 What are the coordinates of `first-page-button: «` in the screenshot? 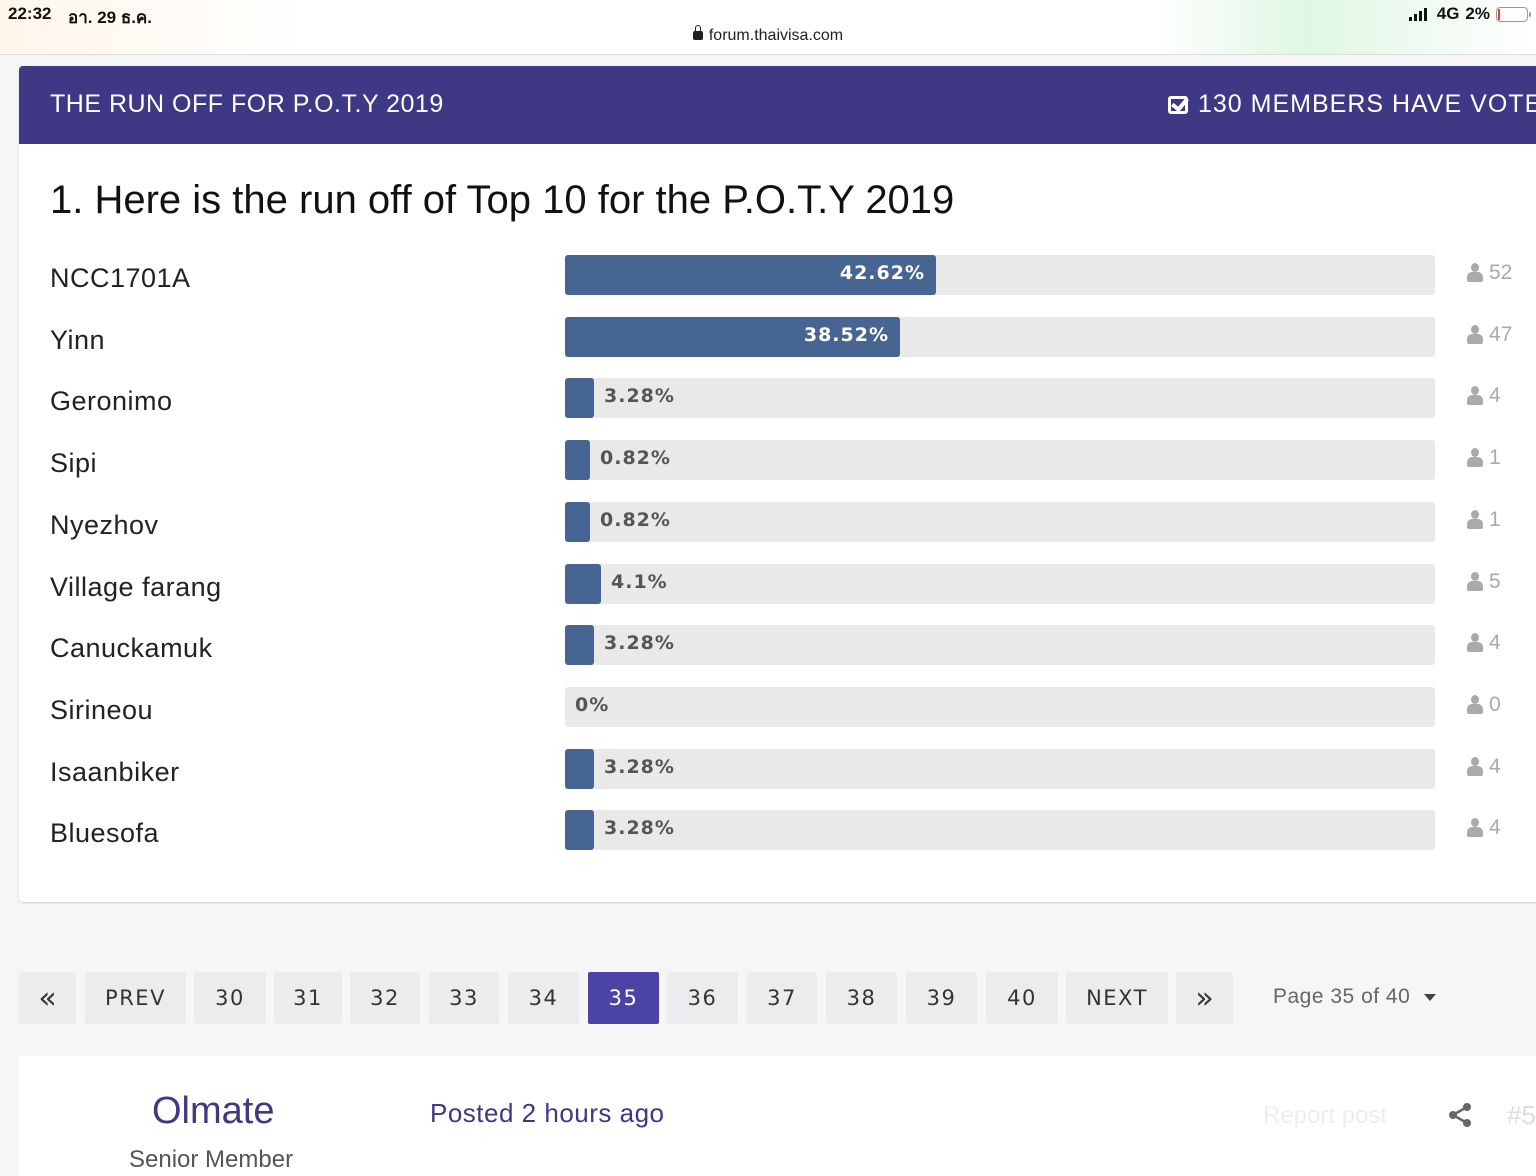 It's located at (47, 998).